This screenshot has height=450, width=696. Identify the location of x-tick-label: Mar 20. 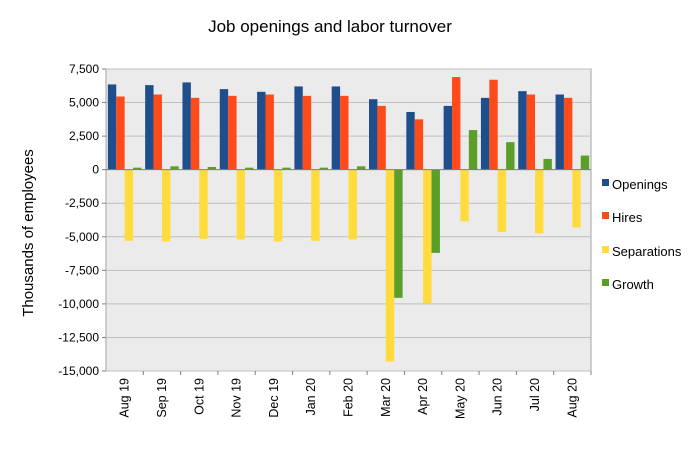
(386, 397).